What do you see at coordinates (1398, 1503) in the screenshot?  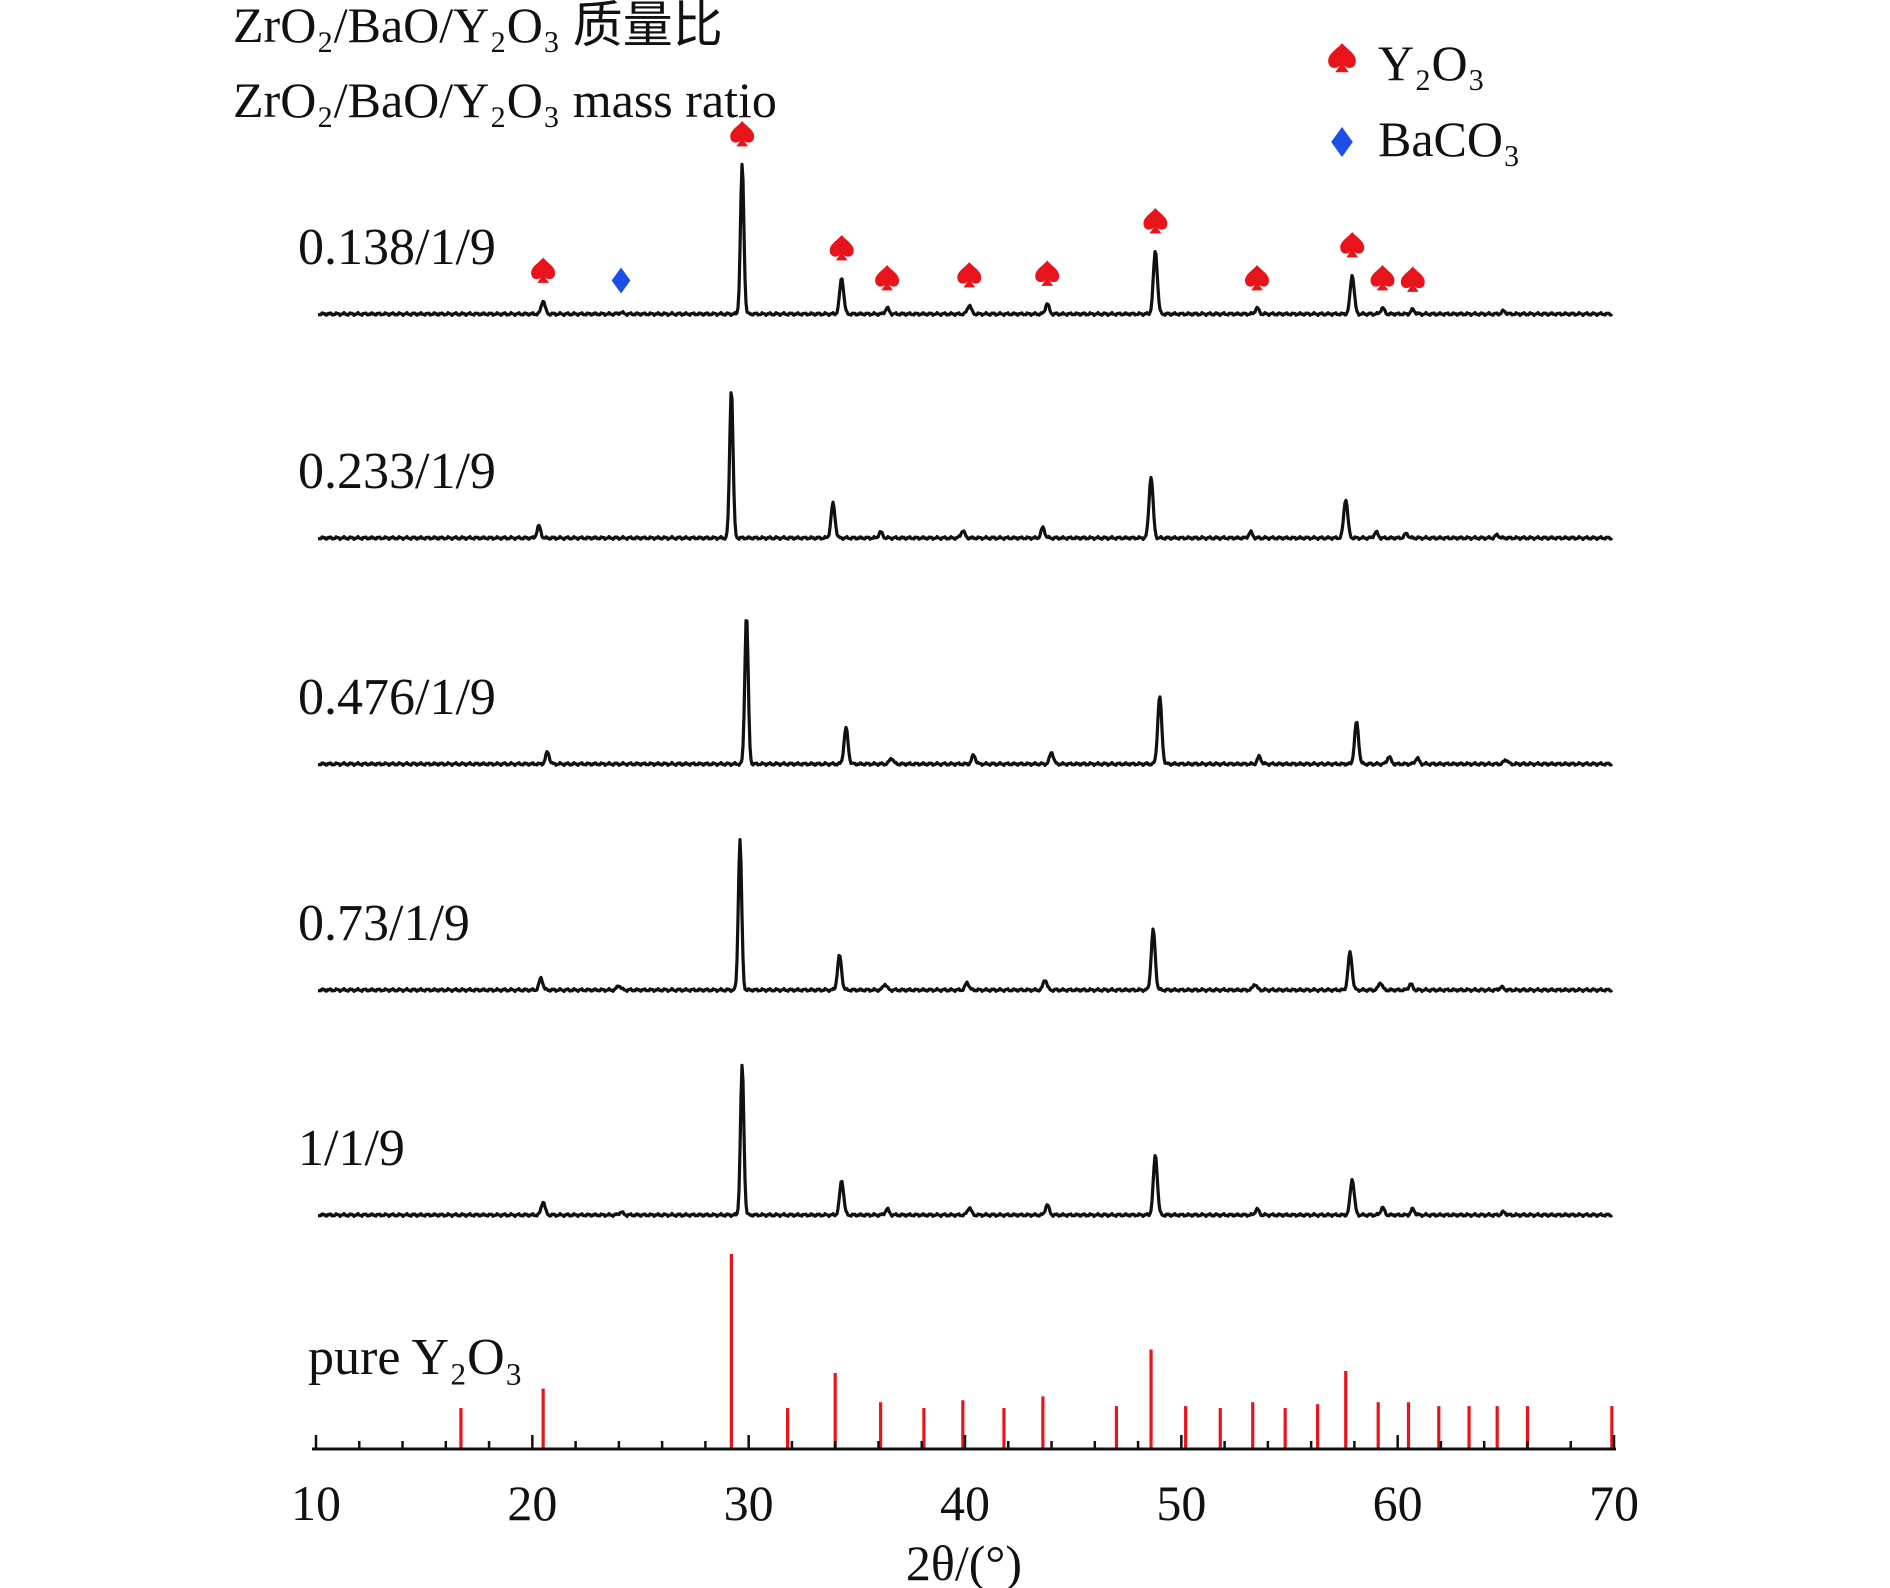 I see `x-tick-label: 60` at bounding box center [1398, 1503].